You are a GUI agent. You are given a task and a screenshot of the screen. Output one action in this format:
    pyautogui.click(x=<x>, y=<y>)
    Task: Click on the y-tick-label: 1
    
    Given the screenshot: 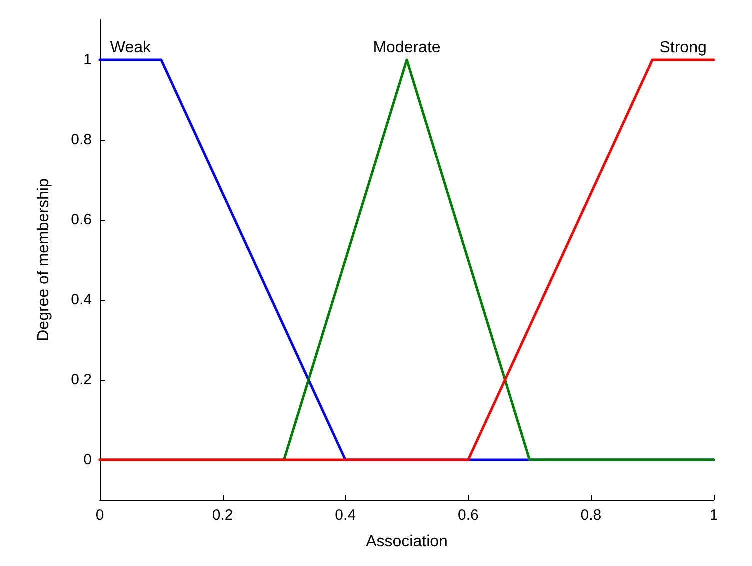 What is the action you would take?
    pyautogui.click(x=88, y=60)
    